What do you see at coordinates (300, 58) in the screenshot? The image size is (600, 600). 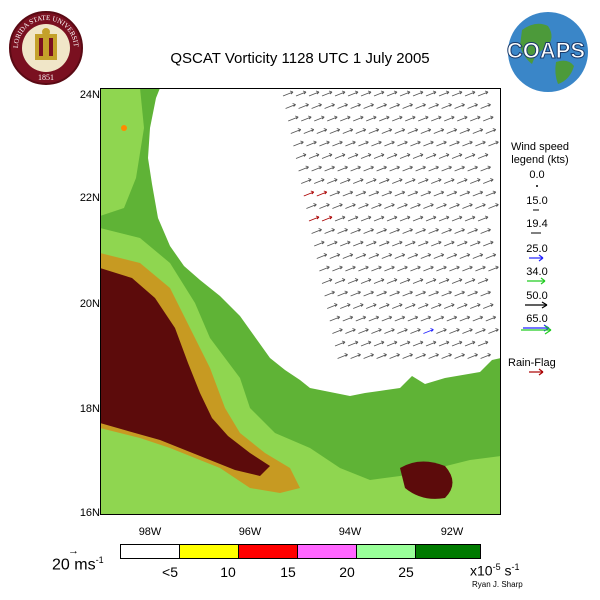 I see `map-title: QSCAT Vorticity 1128 UTC 1 July 2005` at bounding box center [300, 58].